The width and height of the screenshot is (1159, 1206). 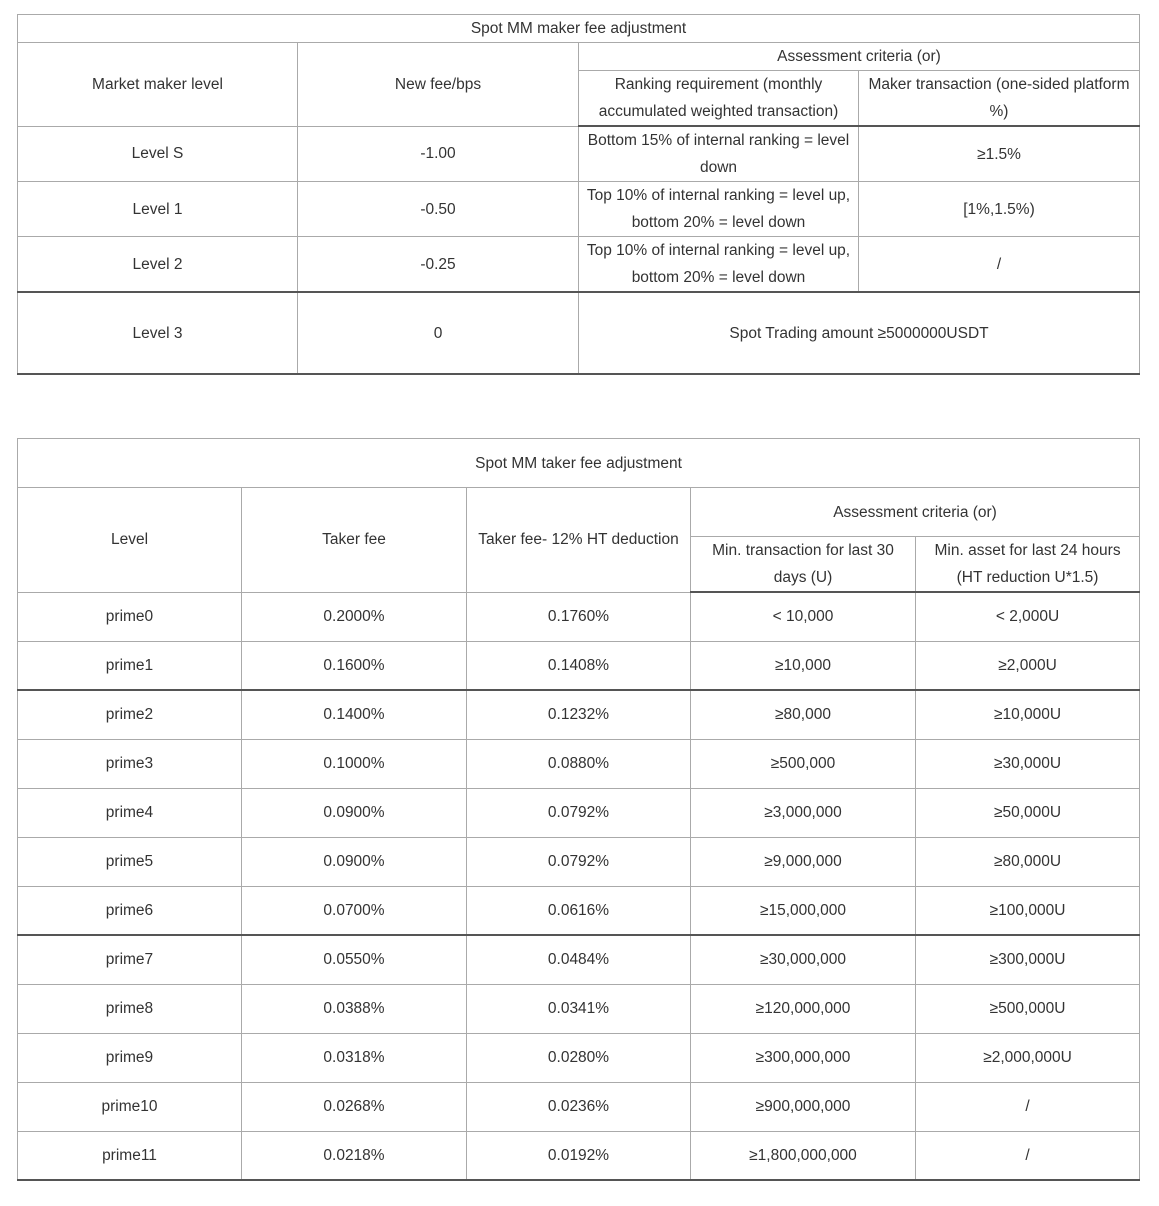 What do you see at coordinates (354, 1008) in the screenshot?
I see `cell-taker-fee: 0.0388%` at bounding box center [354, 1008].